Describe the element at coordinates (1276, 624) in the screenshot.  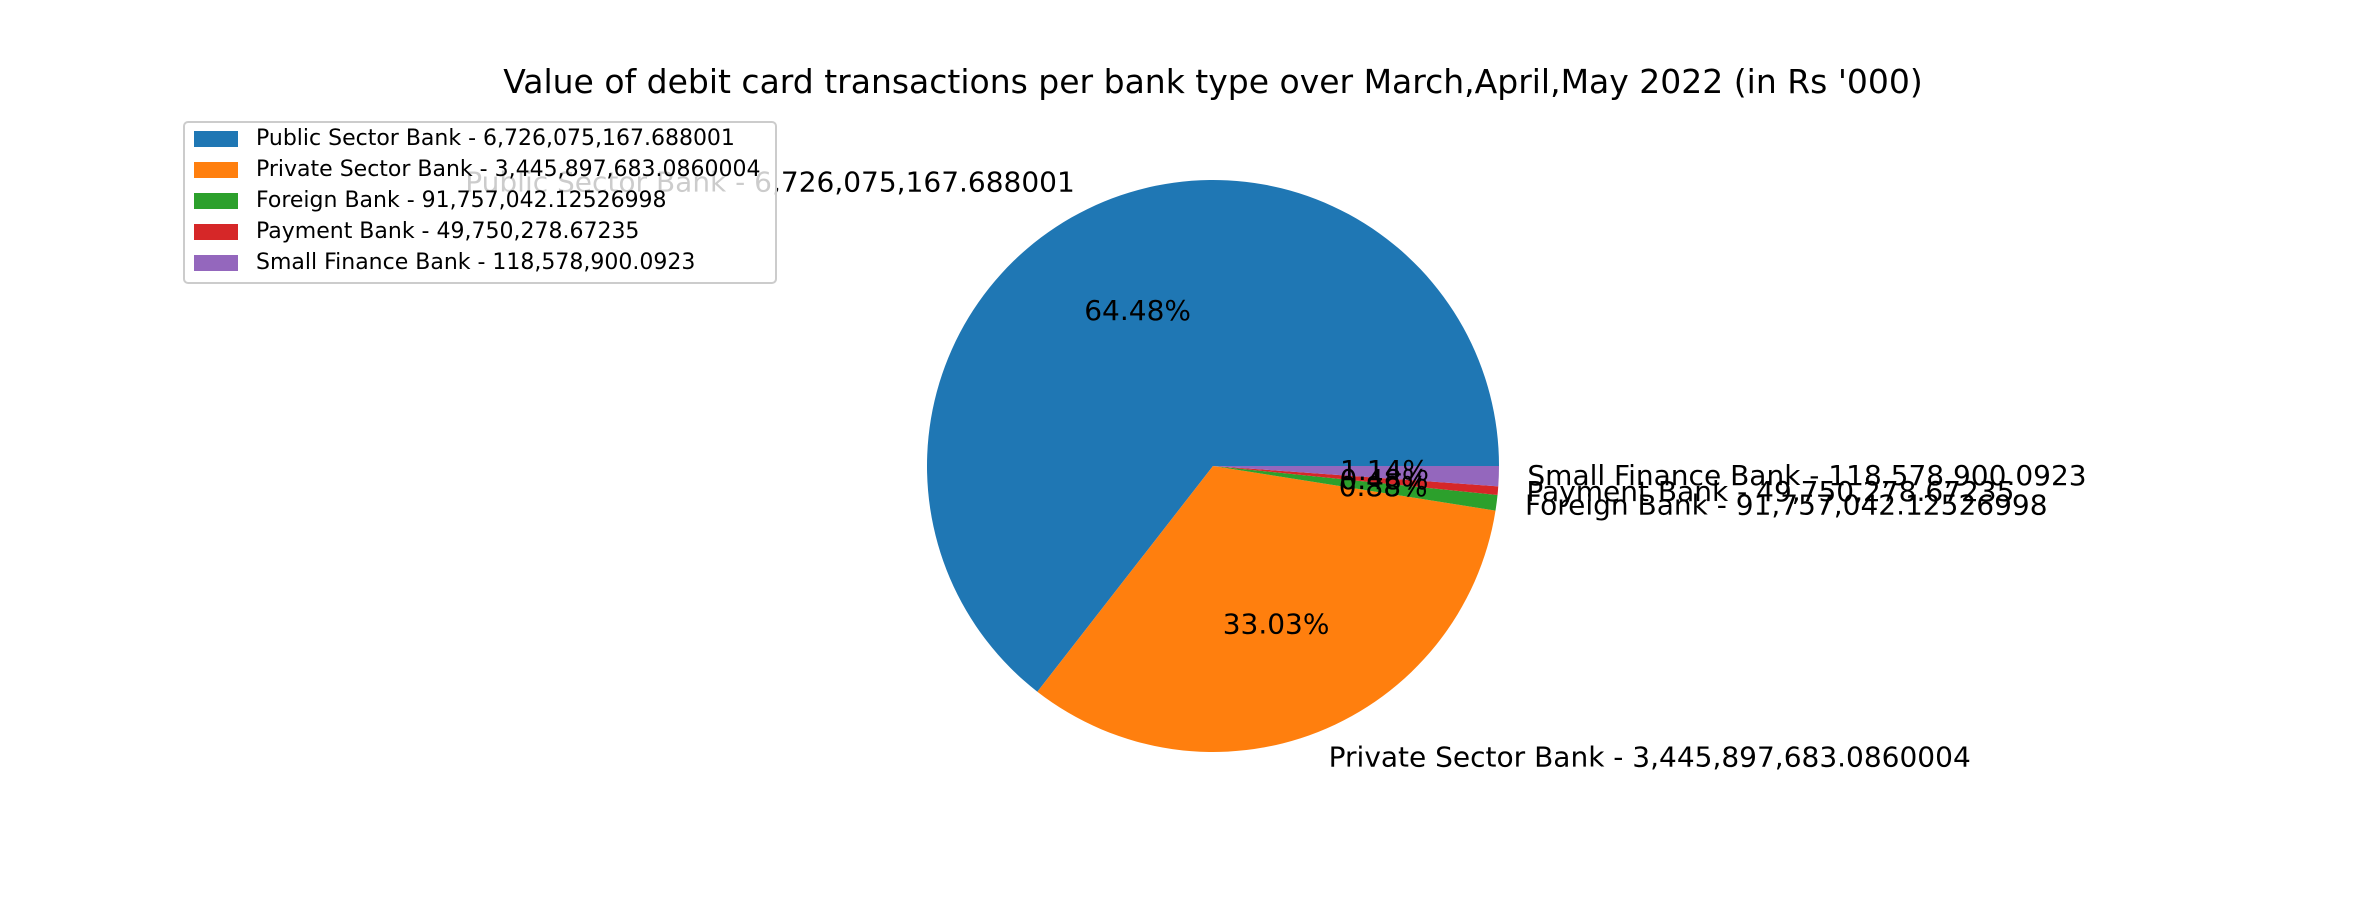
I see `percent-label-1: 33.03%` at that location.